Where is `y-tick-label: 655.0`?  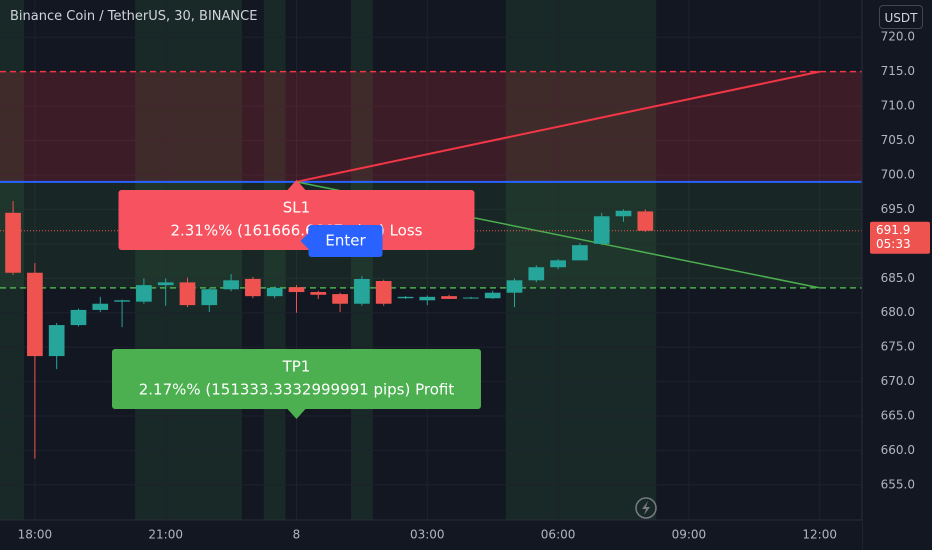
y-tick-label: 655.0 is located at coordinates (898, 484).